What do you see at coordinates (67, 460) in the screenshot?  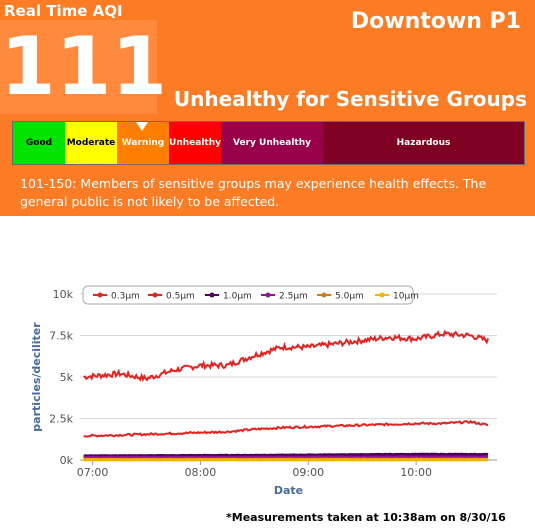 I see `y-tick-label: 0k` at bounding box center [67, 460].